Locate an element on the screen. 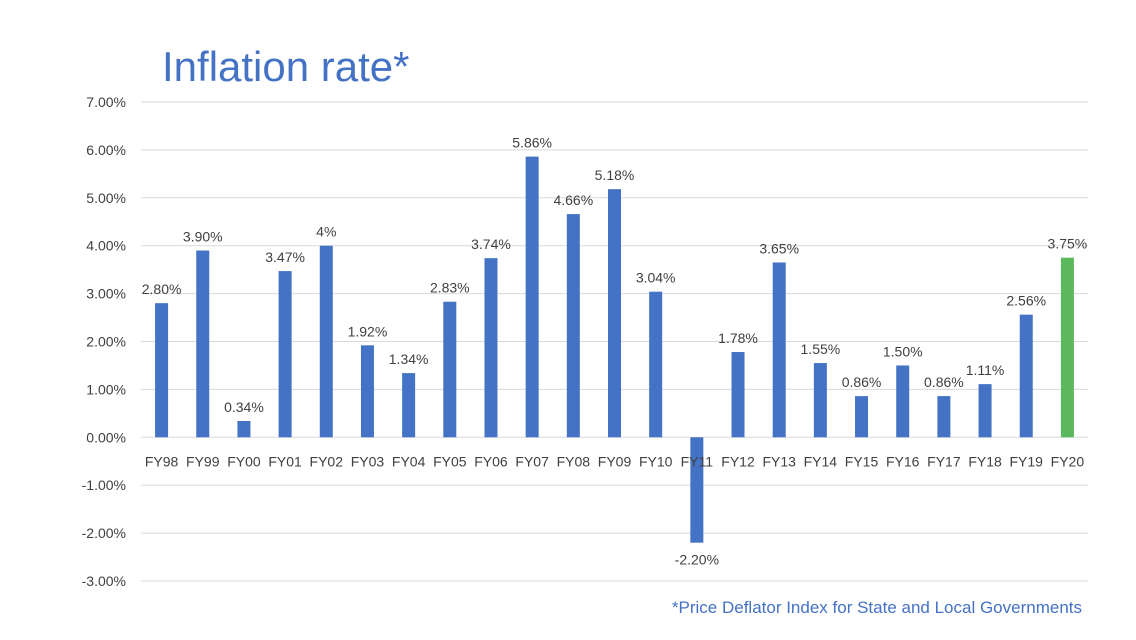 Image resolution: width=1136 pixels, height=640 pixels. bar-fy15 is located at coordinates (862, 417).